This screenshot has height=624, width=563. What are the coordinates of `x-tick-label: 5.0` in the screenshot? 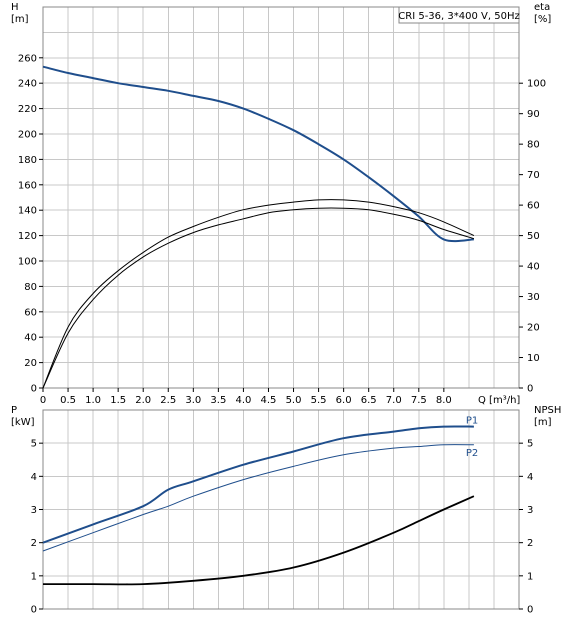 It's located at (294, 400).